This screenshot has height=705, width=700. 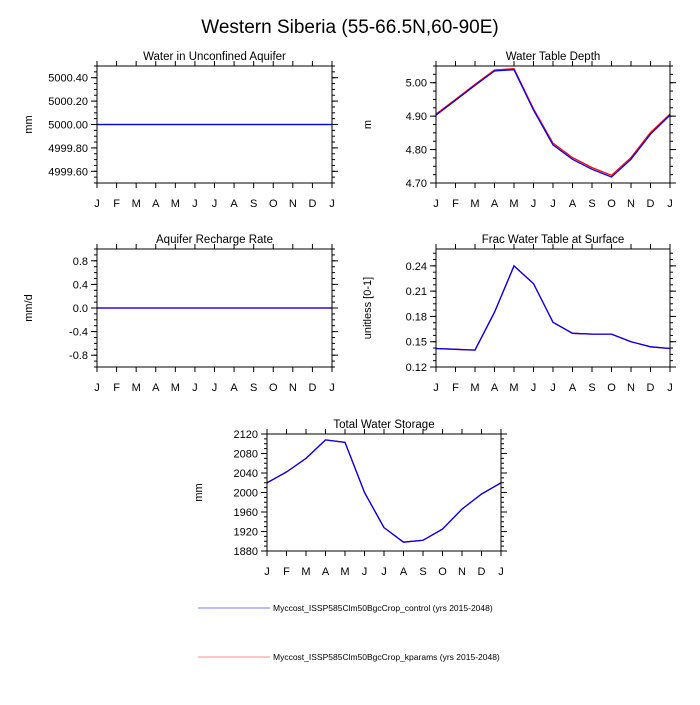 What do you see at coordinates (416, 317) in the screenshot?
I see `y-tick-label: 0.18` at bounding box center [416, 317].